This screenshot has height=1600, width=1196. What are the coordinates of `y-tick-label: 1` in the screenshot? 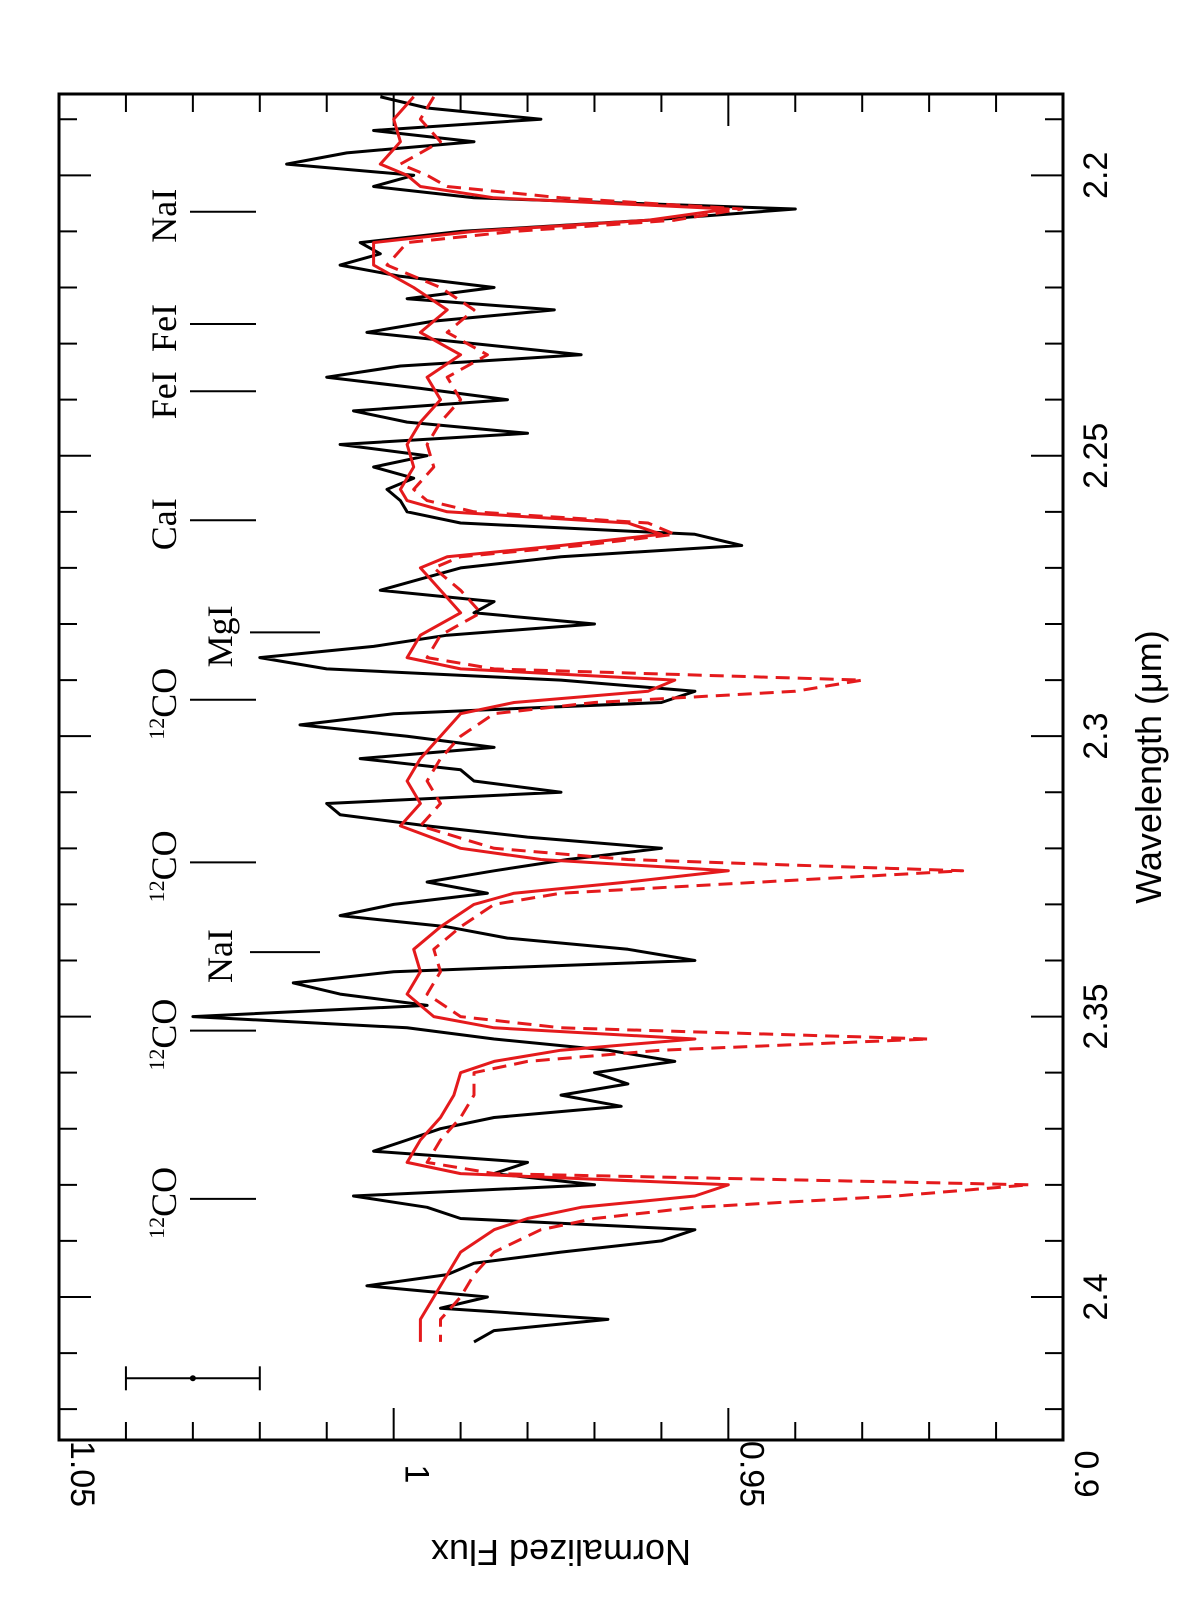 It's located at (417, 1474).